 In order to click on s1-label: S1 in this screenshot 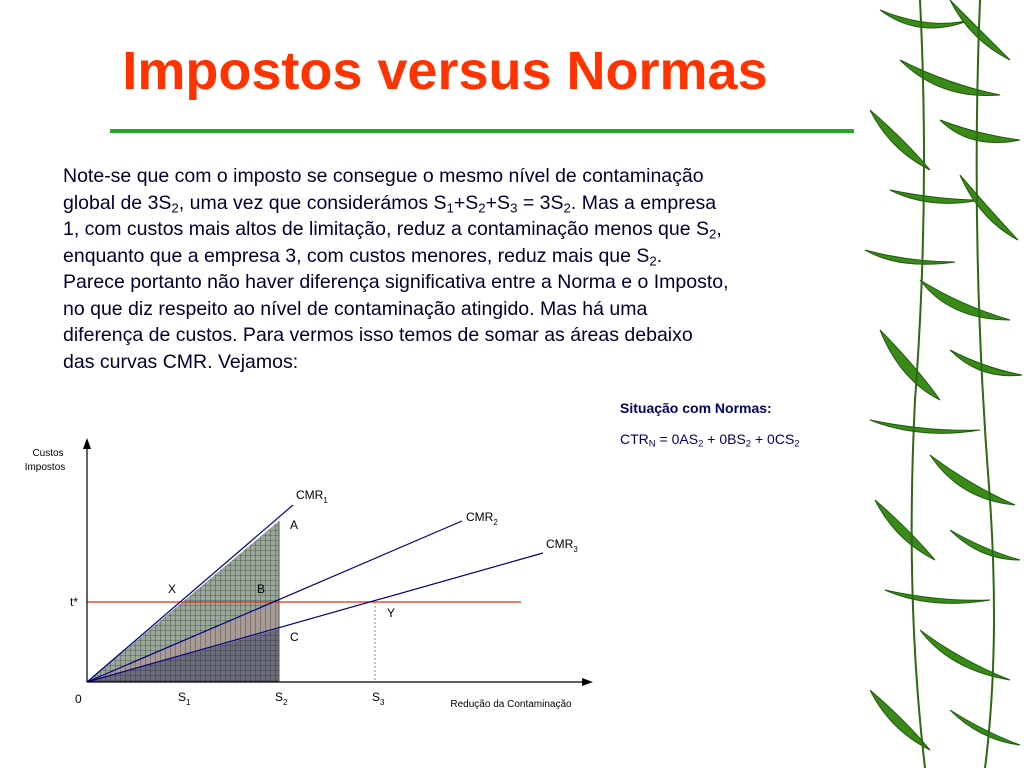, I will do `click(184, 698)`.